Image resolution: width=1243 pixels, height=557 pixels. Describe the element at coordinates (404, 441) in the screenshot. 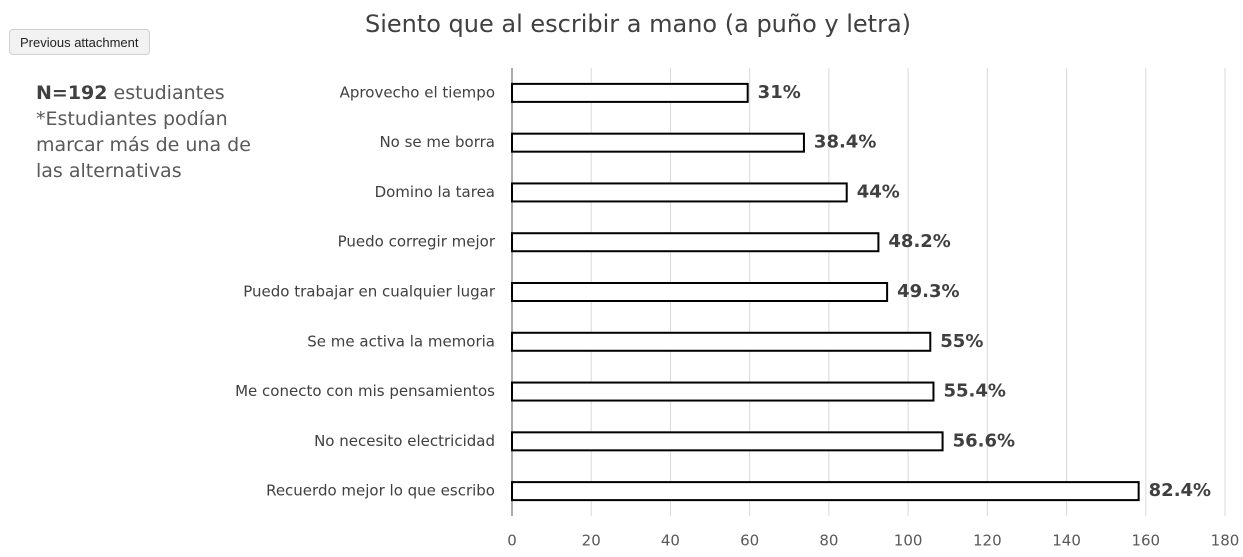

I see `y-tick-label: No necesito electricidad` at that location.